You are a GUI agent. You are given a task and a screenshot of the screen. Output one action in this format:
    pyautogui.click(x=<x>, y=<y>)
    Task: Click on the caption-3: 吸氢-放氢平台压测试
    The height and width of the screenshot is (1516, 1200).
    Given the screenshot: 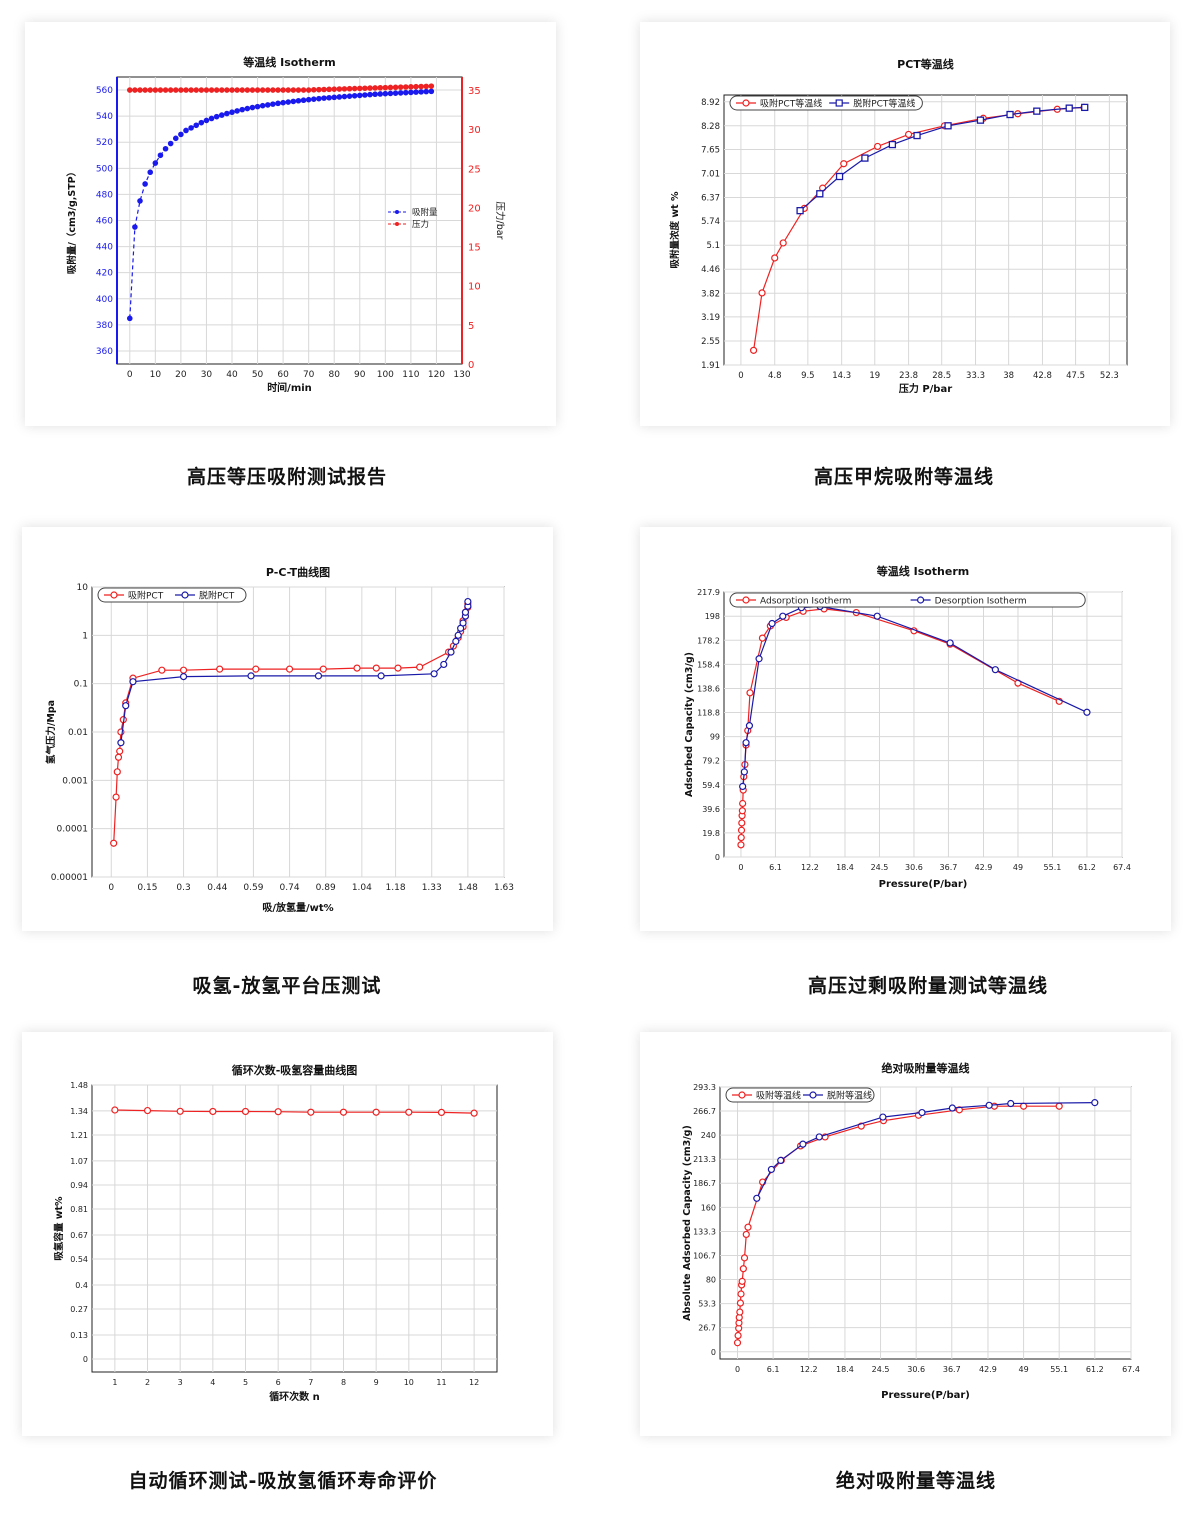 What is the action you would take?
    pyautogui.click(x=287, y=986)
    